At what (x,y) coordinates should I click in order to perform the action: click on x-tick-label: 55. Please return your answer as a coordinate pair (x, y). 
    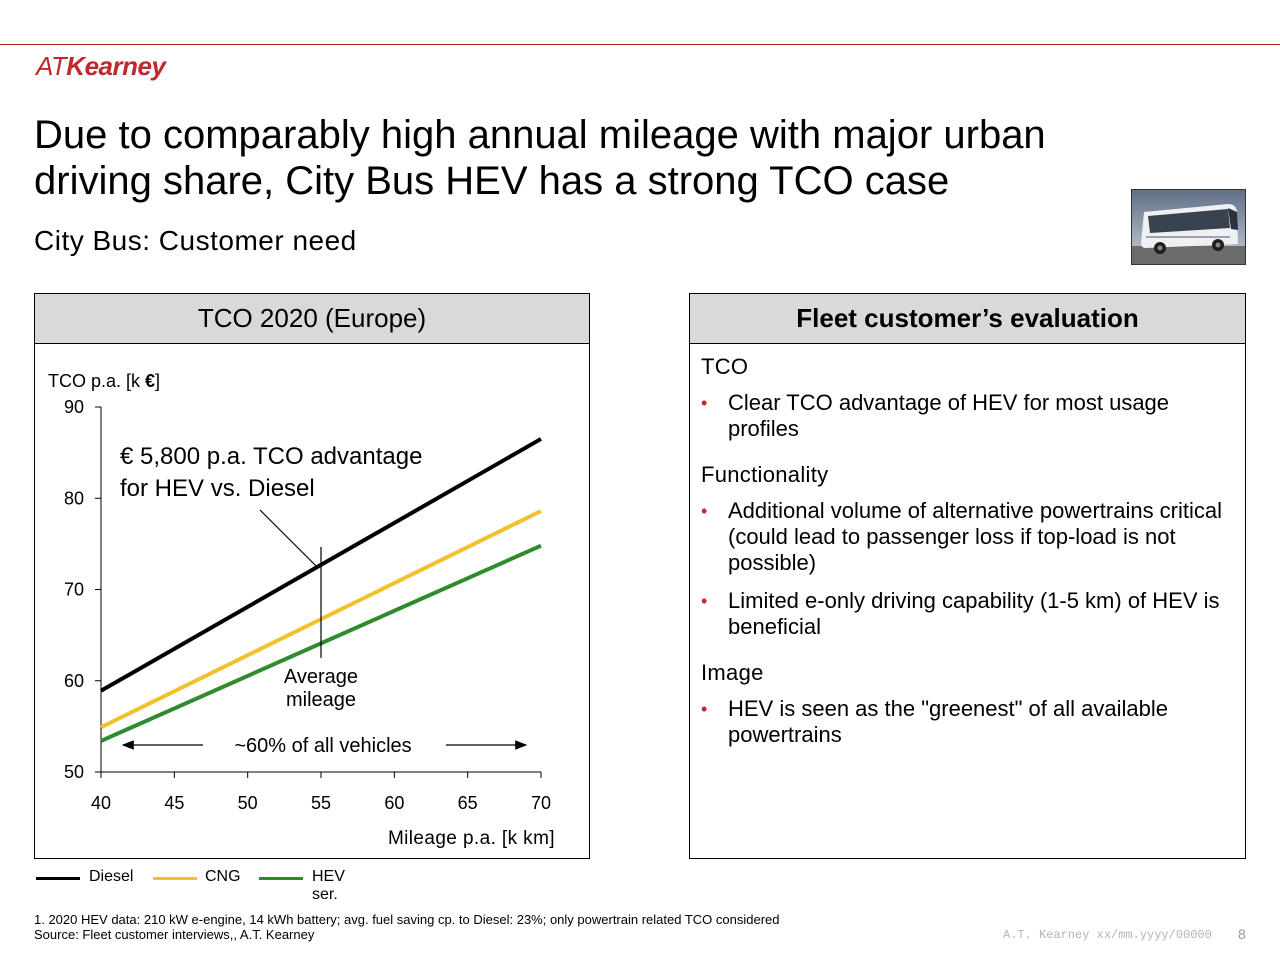
    Looking at the image, I should click on (321, 803).